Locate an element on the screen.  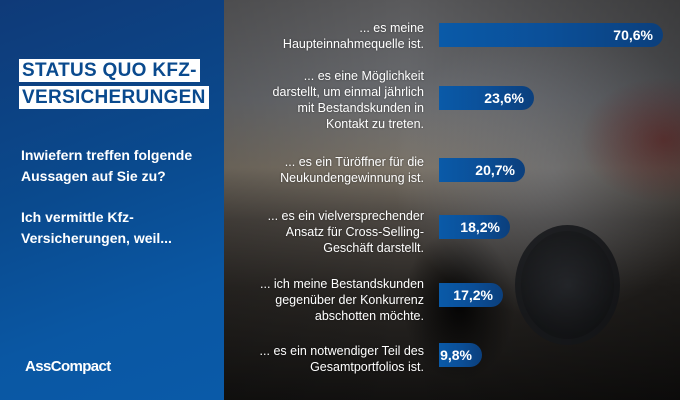
bar: 70,6% is located at coordinates (551, 35).